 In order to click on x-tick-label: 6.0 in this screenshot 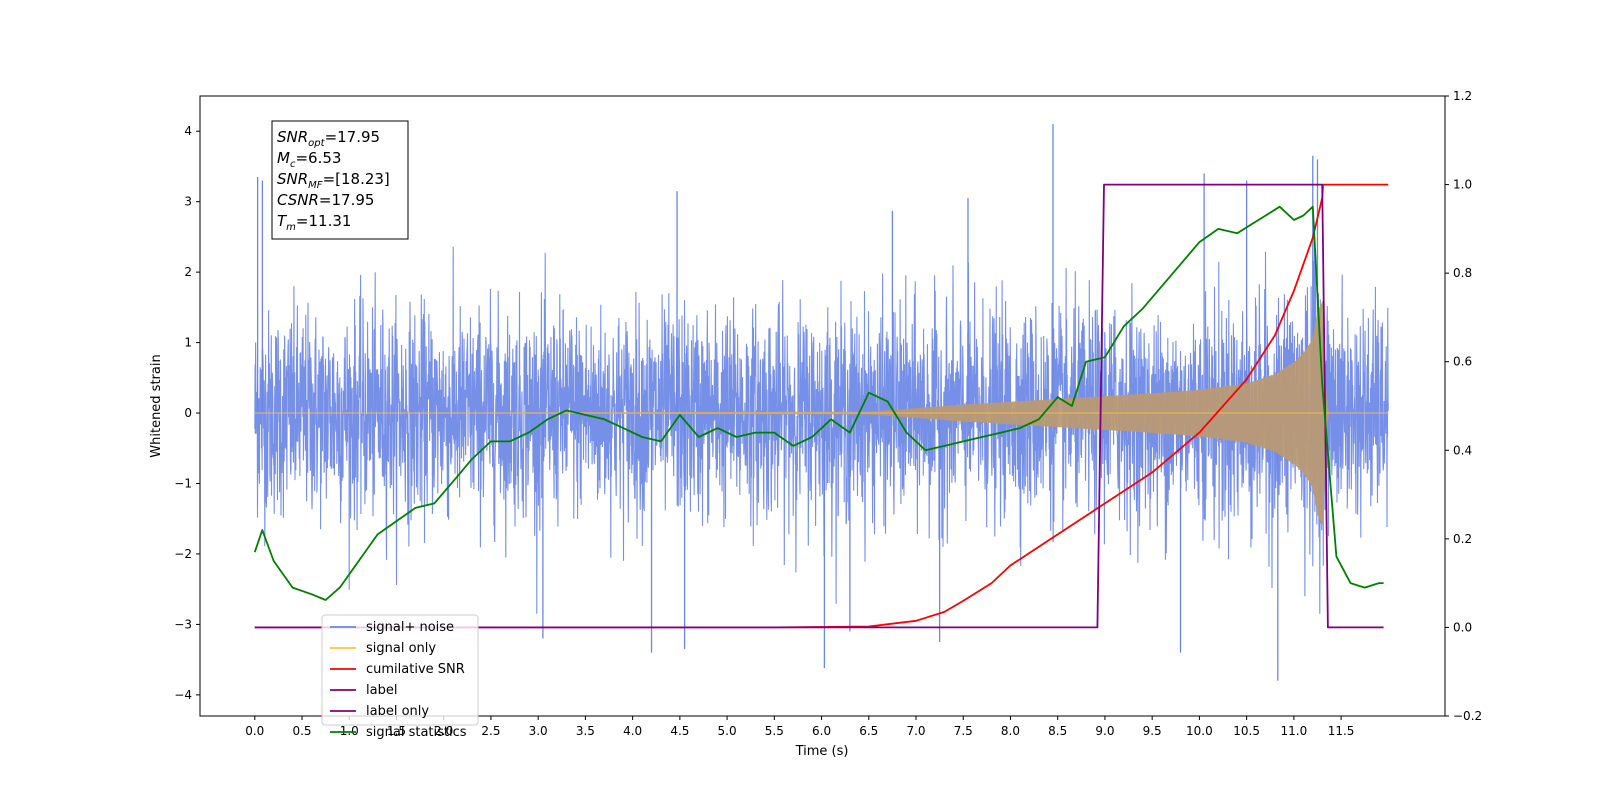, I will do `click(821, 731)`.